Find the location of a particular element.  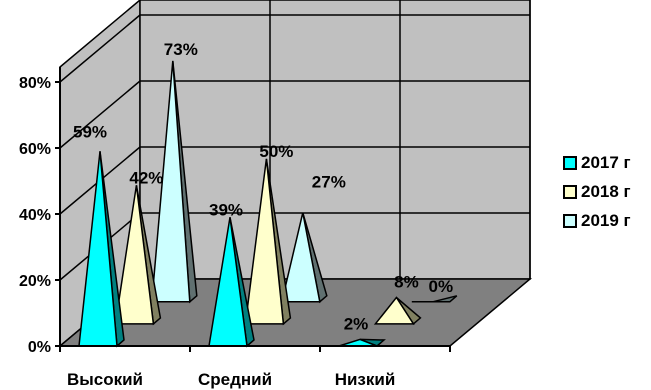

legend: 2017 г 2018 г 2019 г is located at coordinates (607, 195).